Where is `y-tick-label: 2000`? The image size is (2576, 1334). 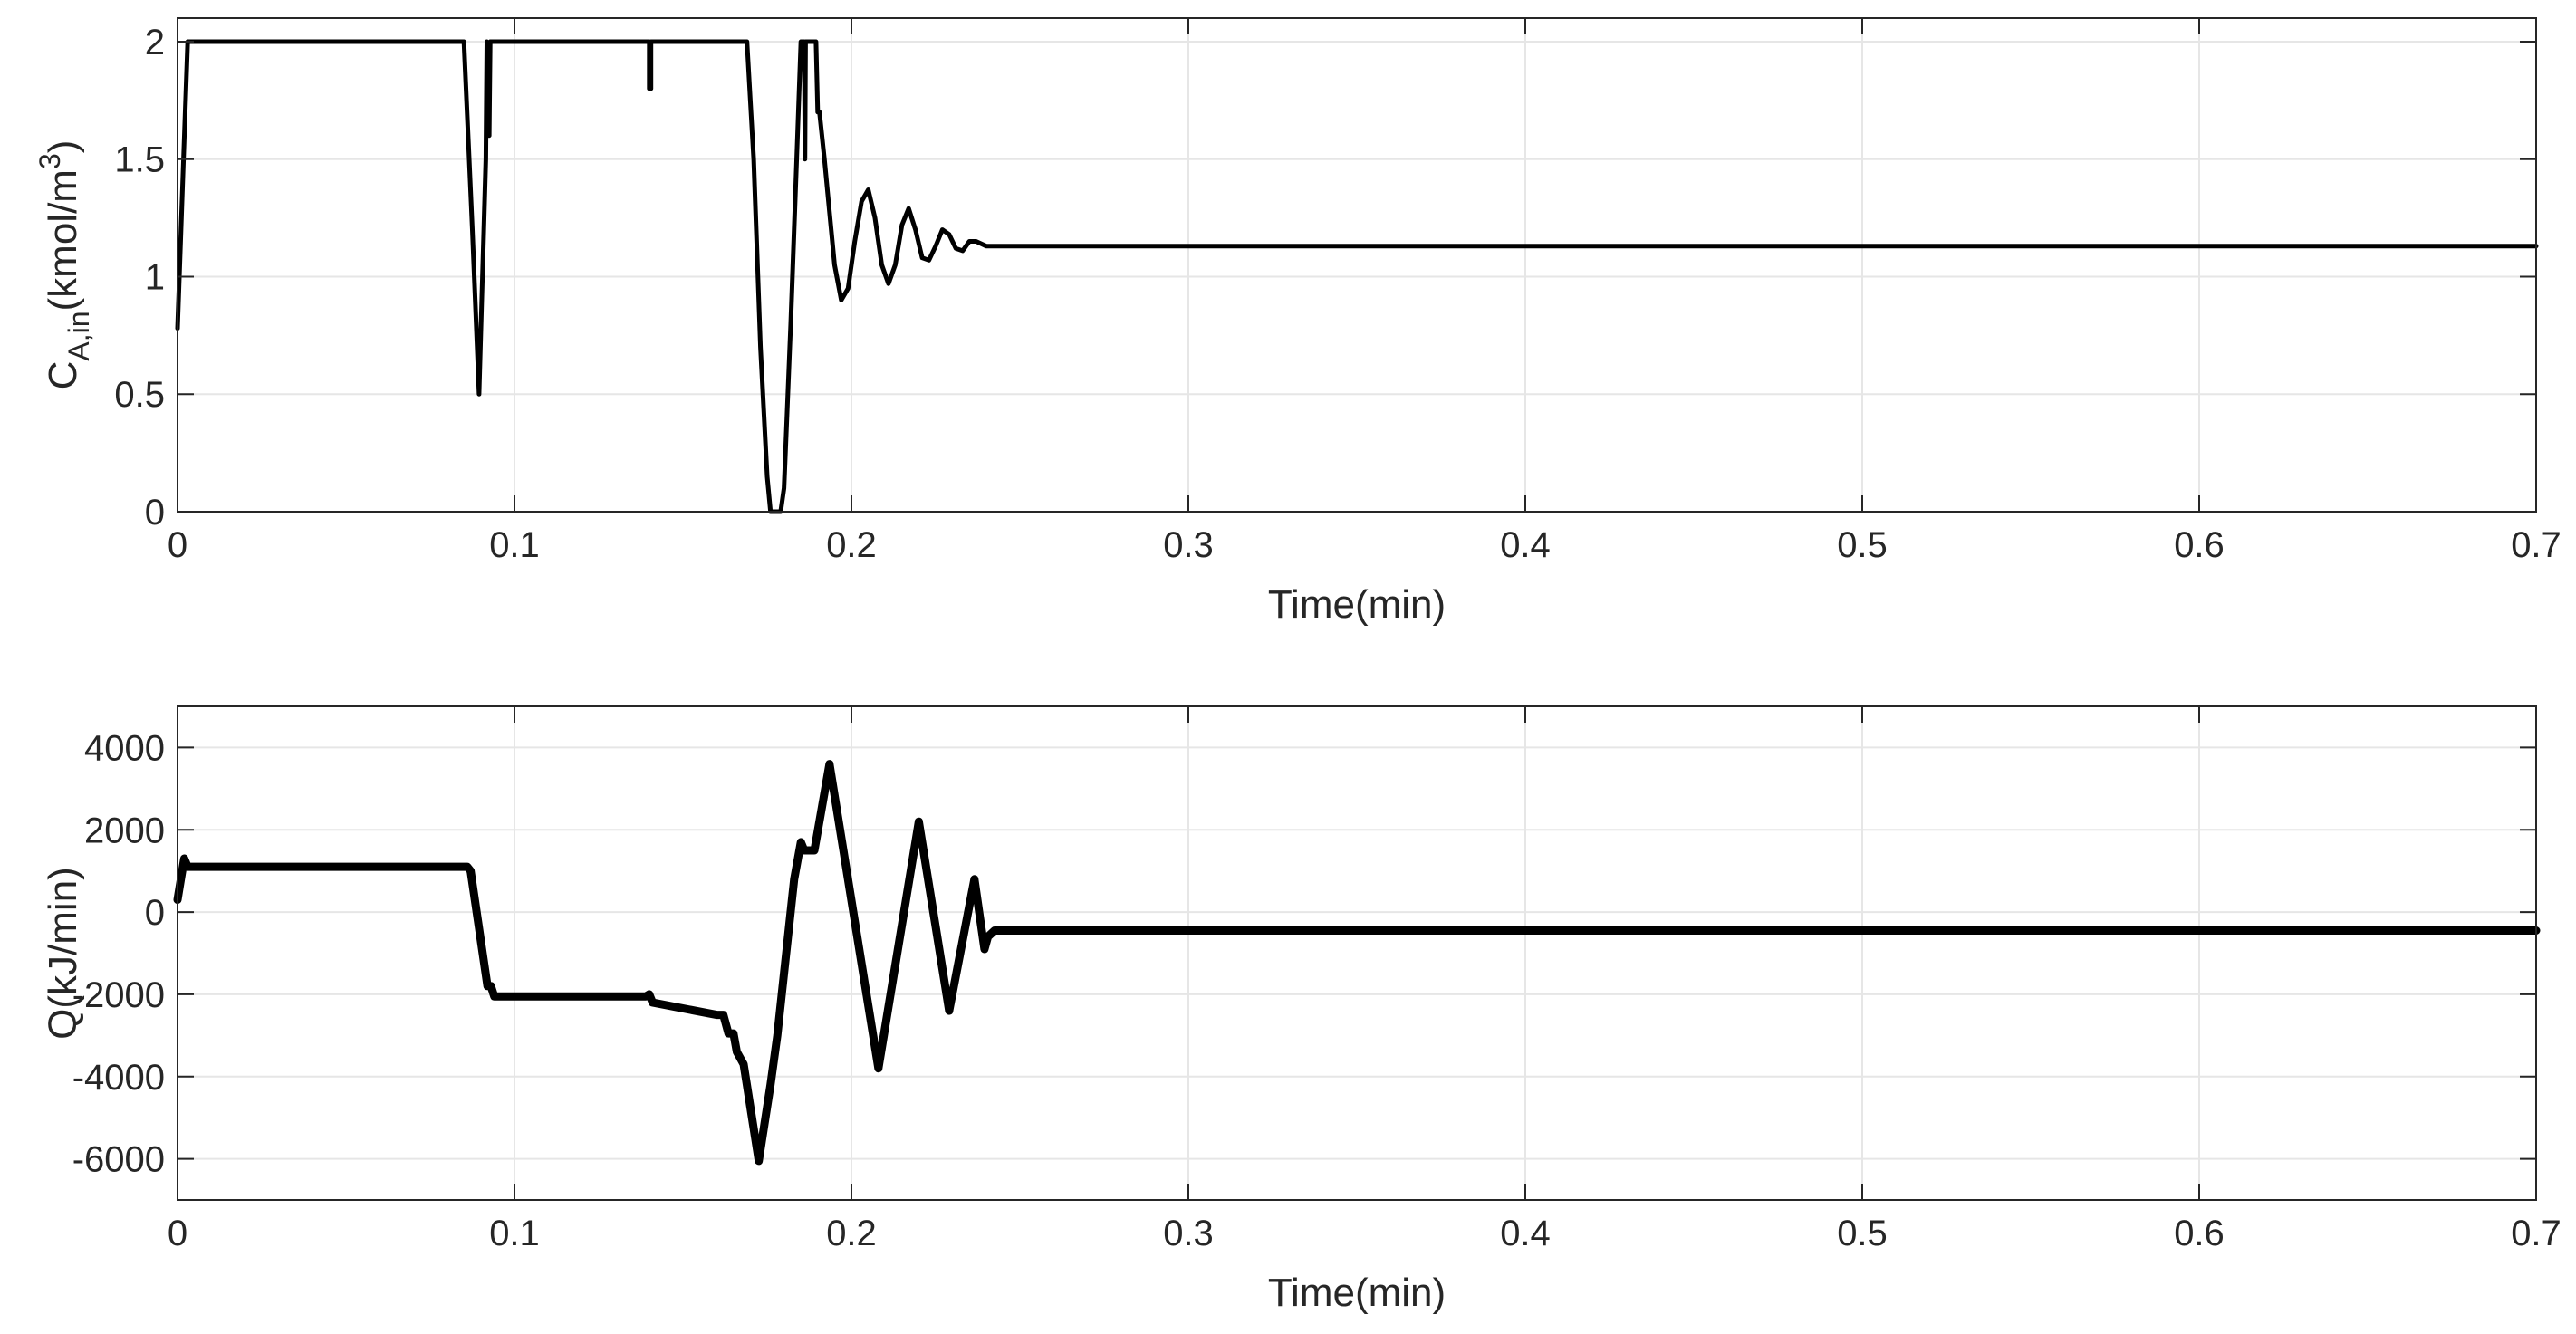
y-tick-label: 2000 is located at coordinates (124, 831).